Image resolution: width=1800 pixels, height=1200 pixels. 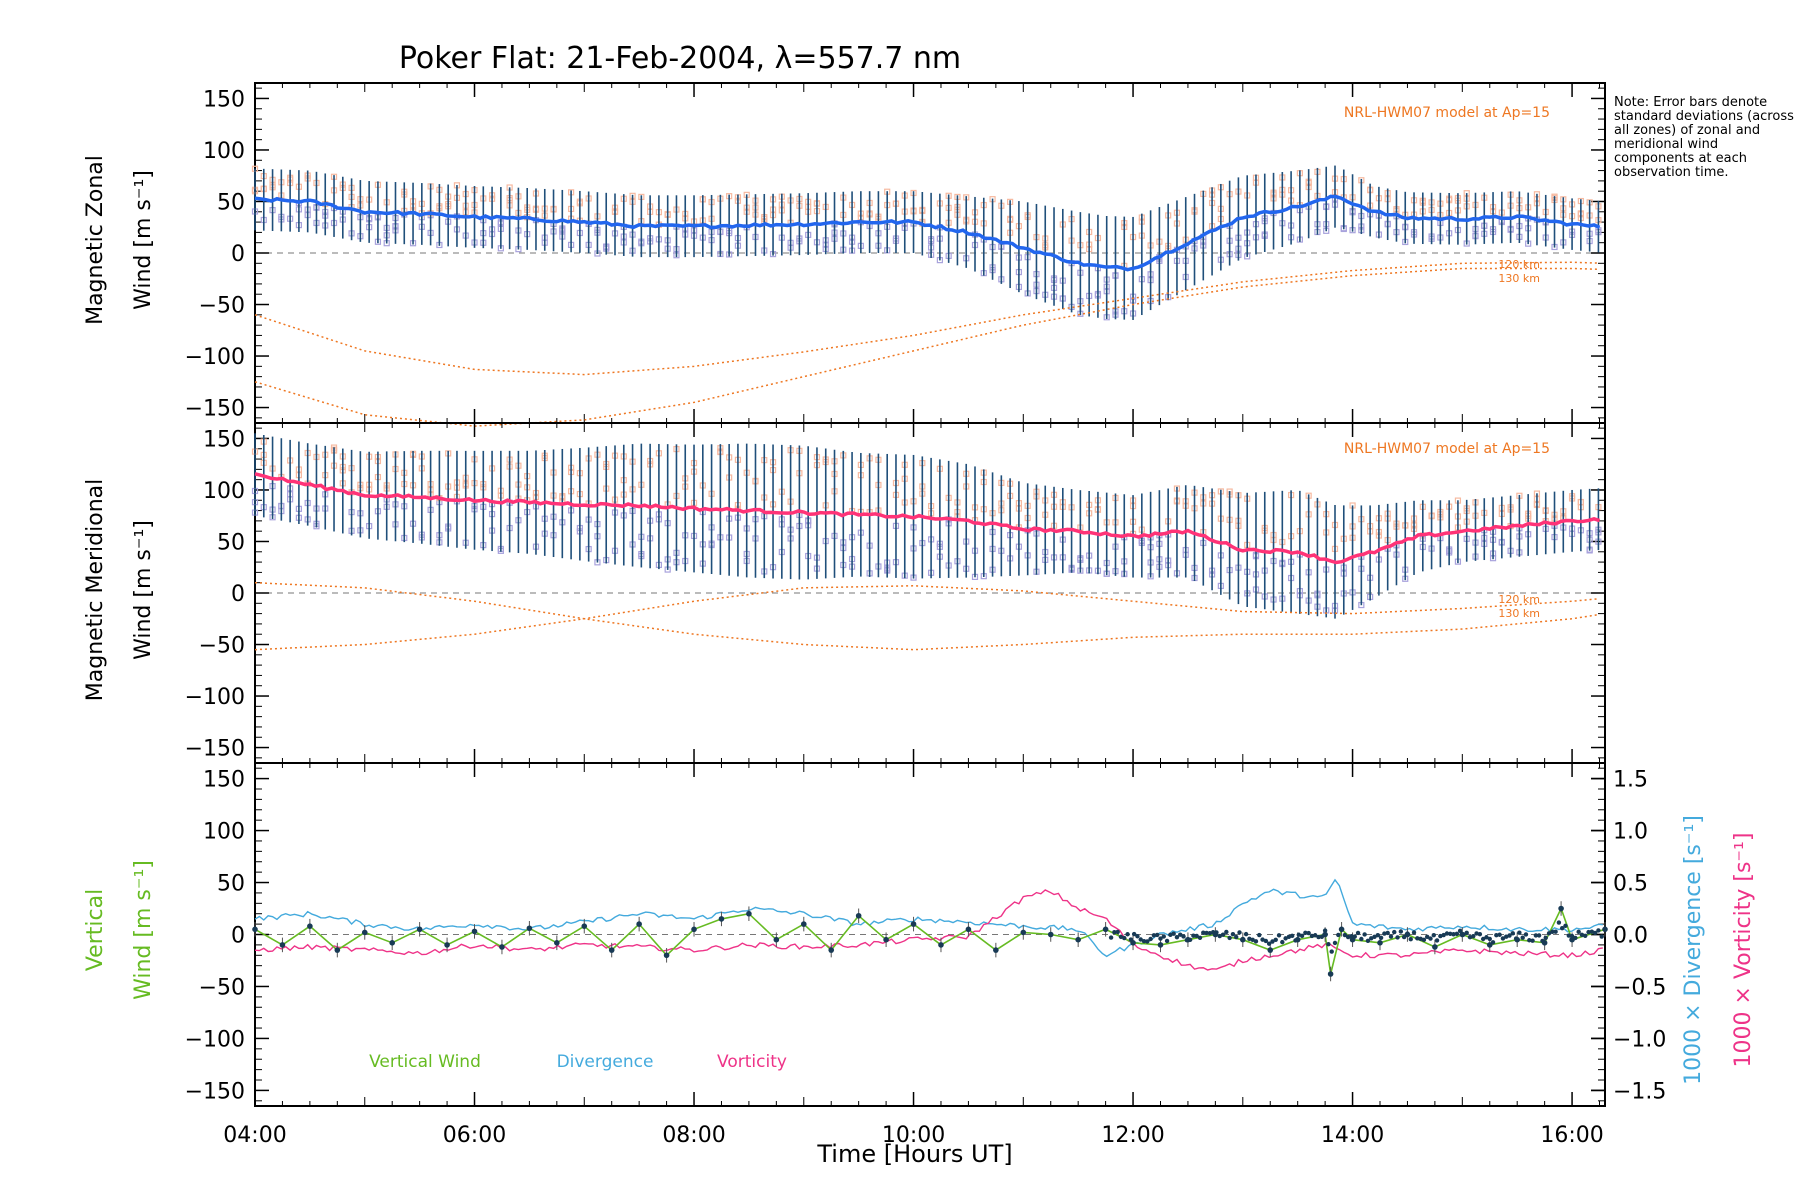 What do you see at coordinates (231, 884) in the screenshot?
I see `y-tick-label: 50` at bounding box center [231, 884].